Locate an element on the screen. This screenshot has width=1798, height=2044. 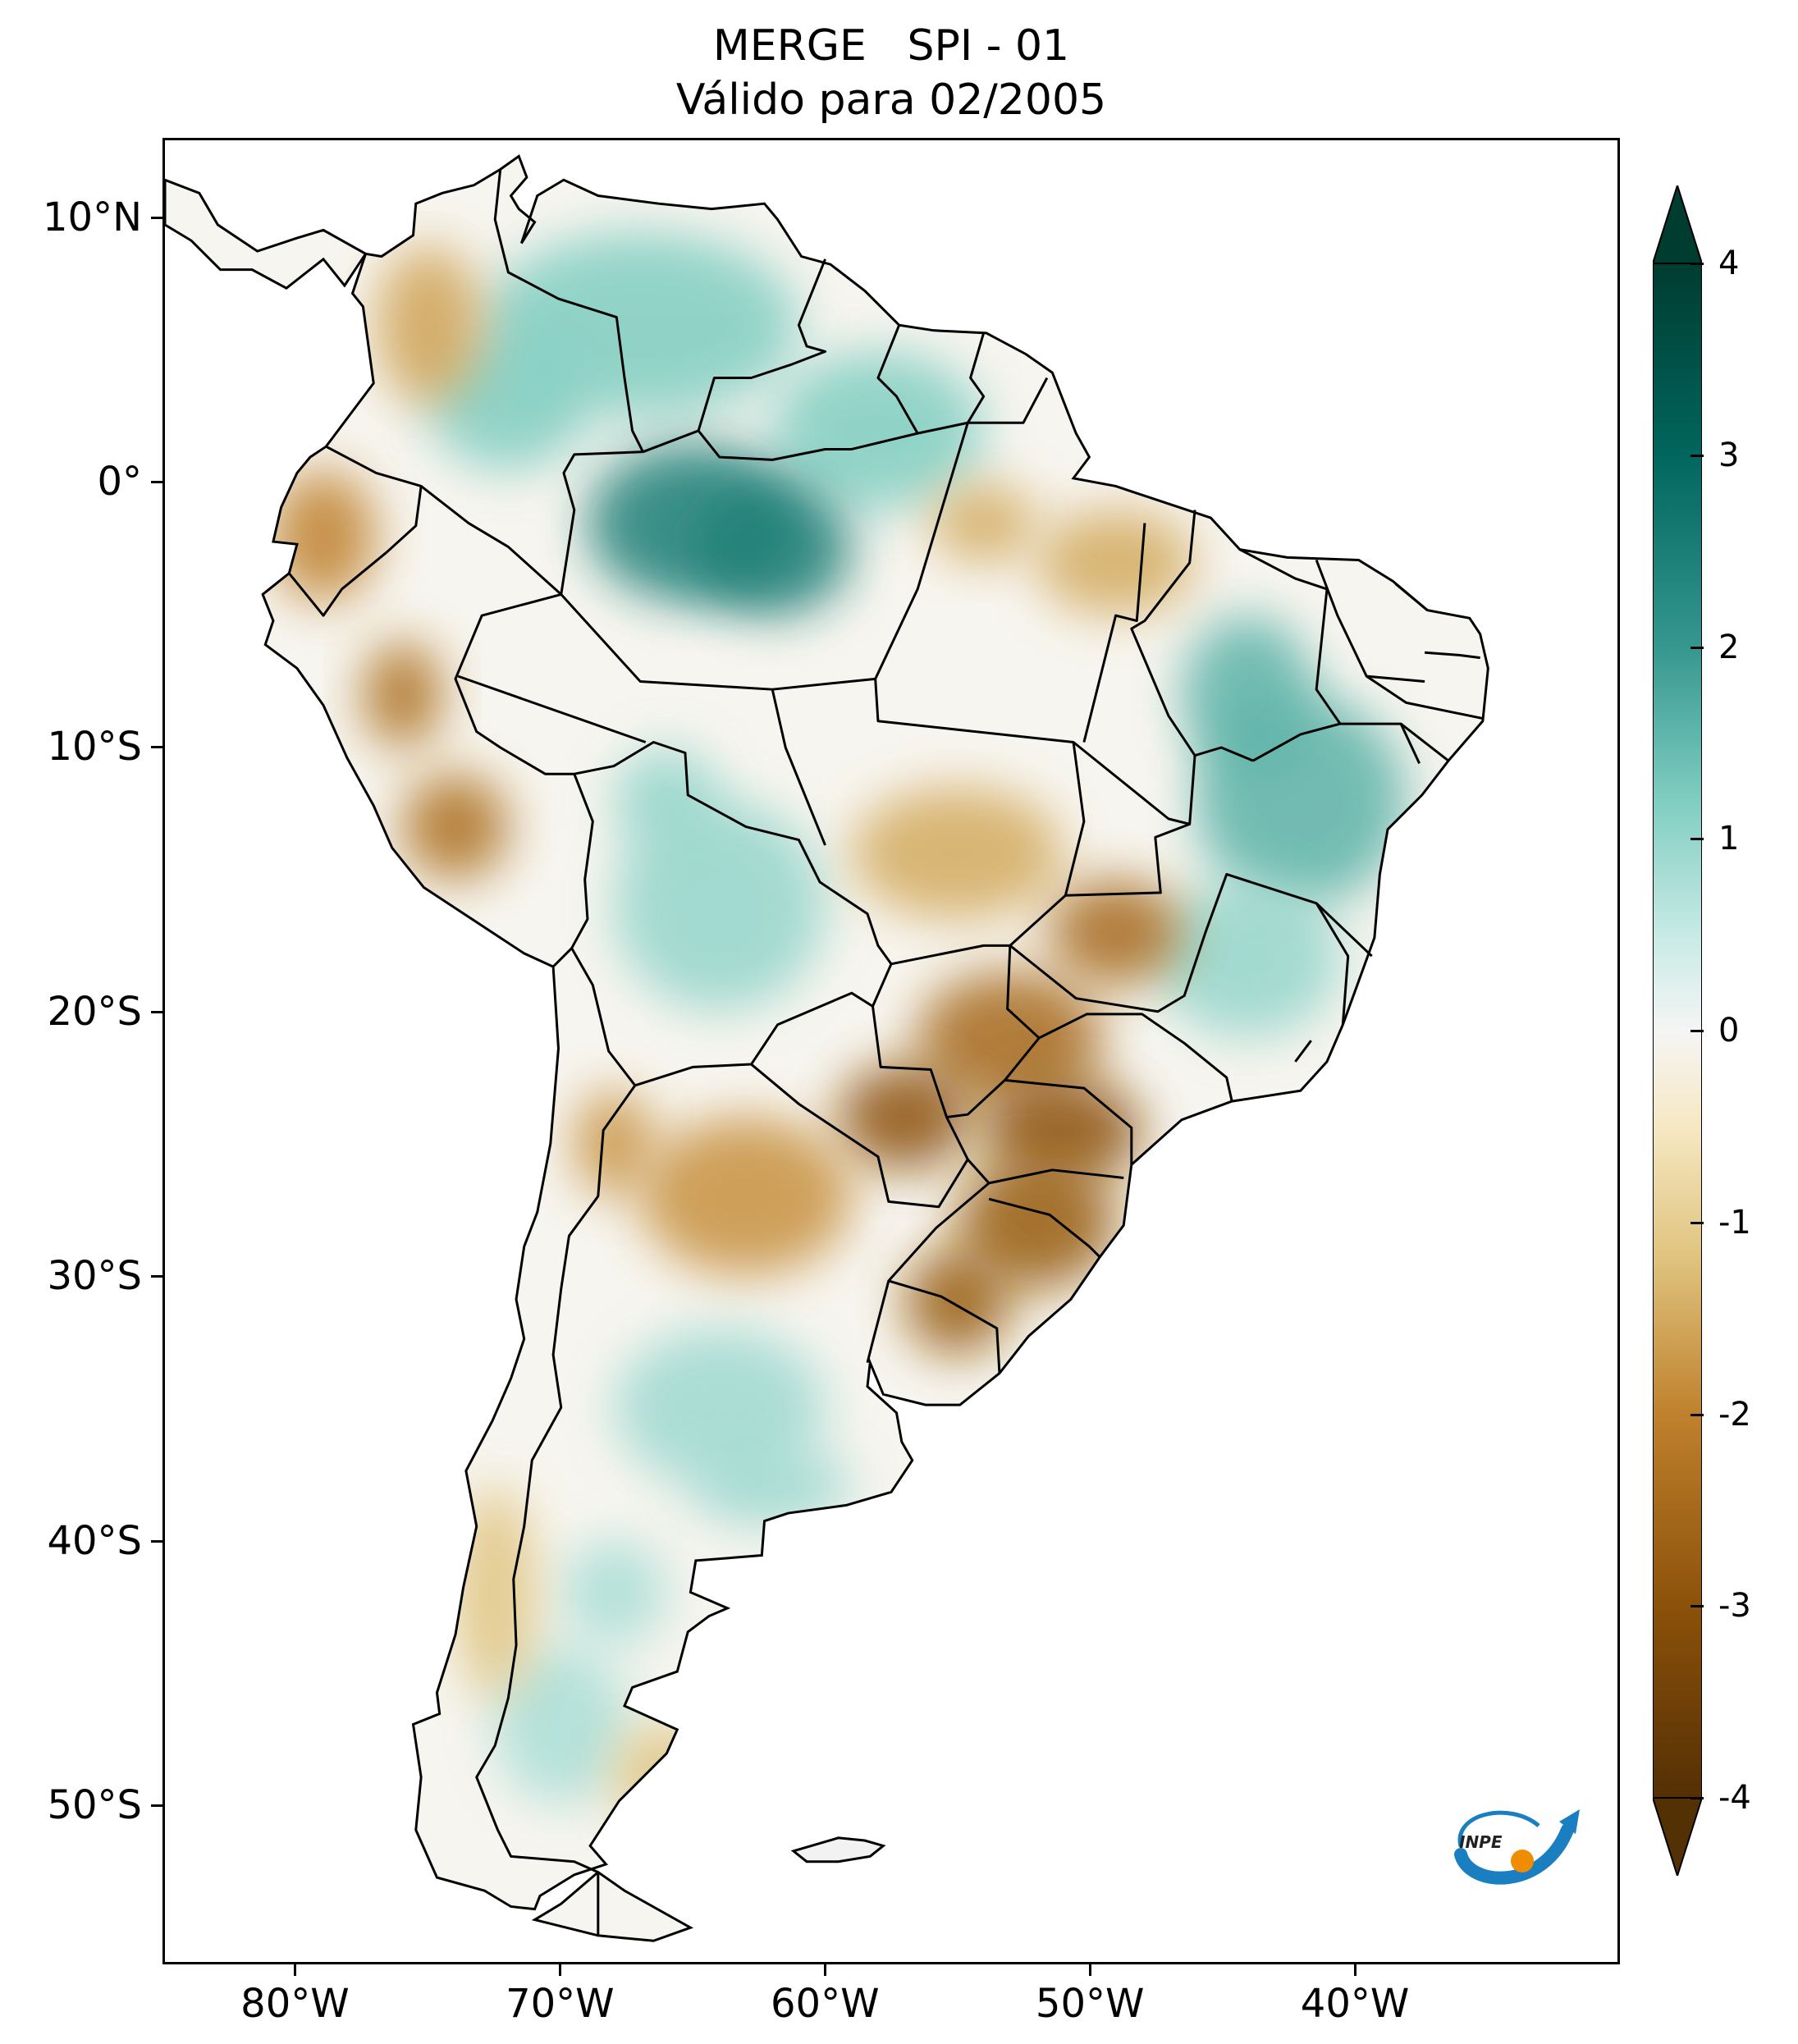
falkland-islands is located at coordinates (838, 1849).